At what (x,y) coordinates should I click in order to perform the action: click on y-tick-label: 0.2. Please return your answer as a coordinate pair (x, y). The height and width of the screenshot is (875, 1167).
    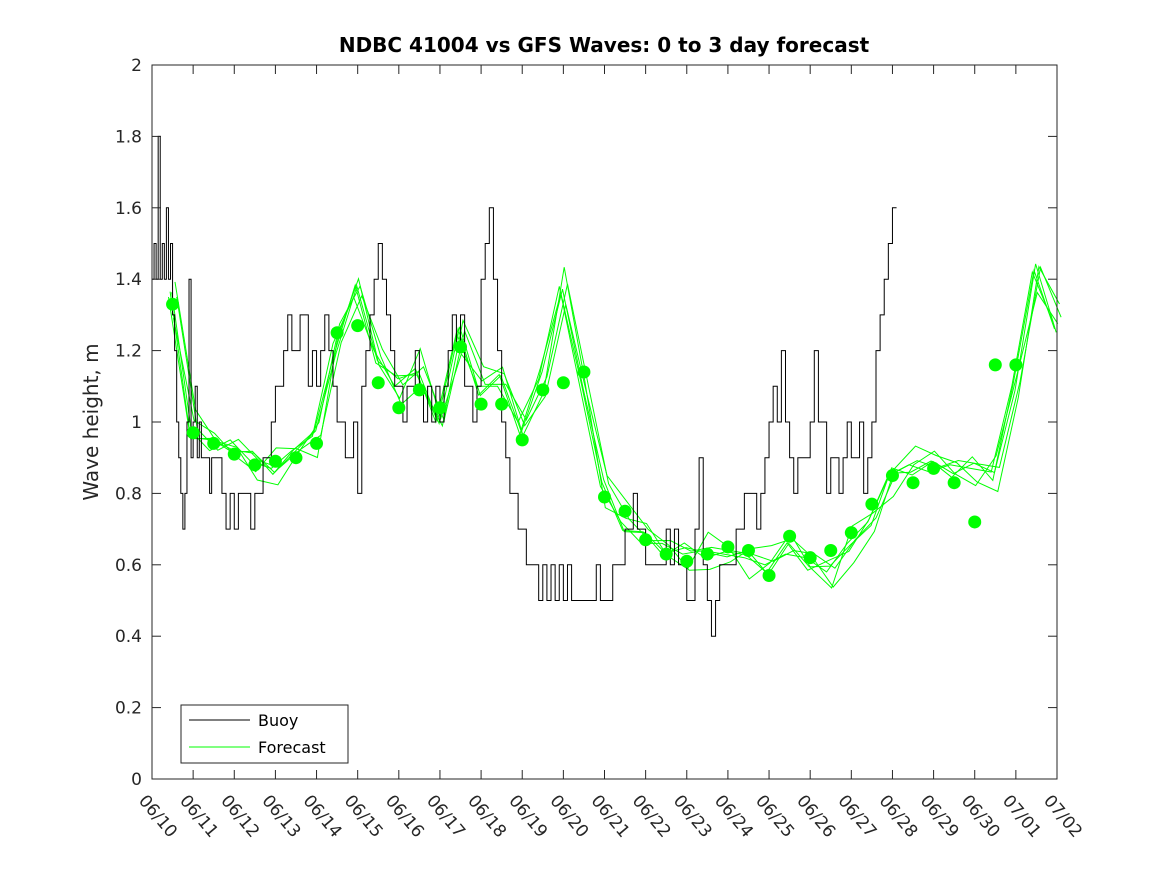
    Looking at the image, I should click on (128, 709).